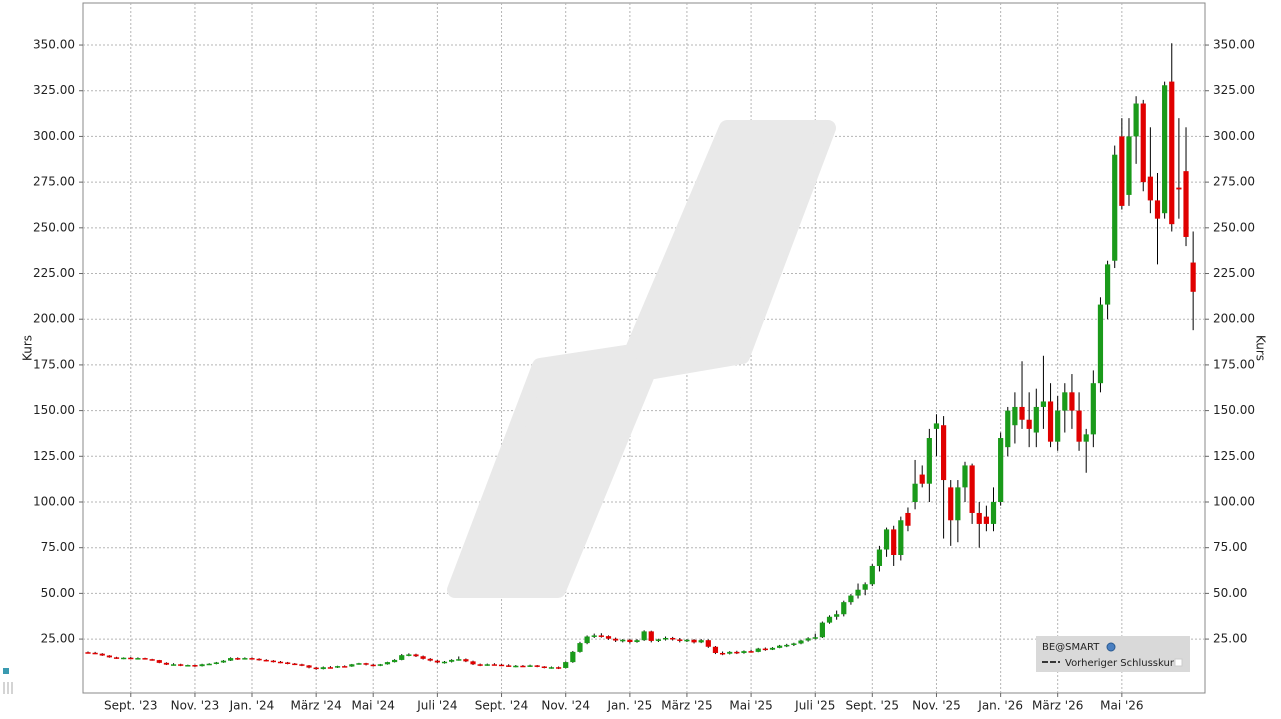 The image size is (1281, 719). I want to click on x-tick-label: März '25, so click(686, 706).